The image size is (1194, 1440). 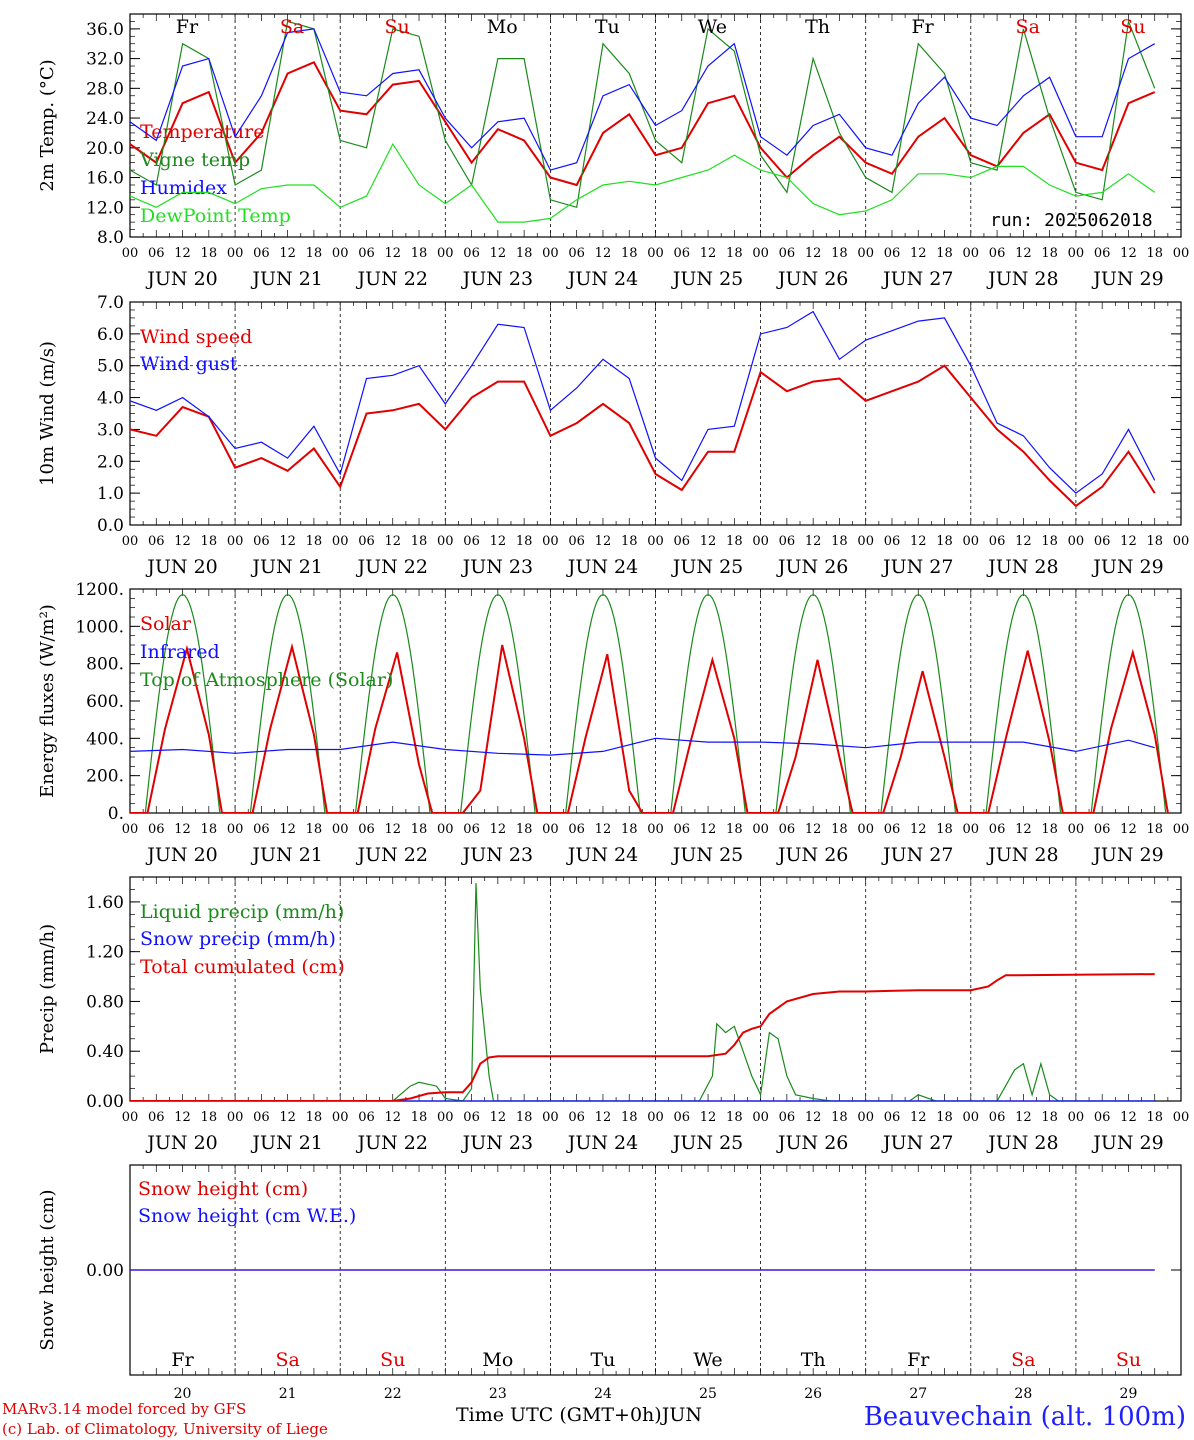 I want to click on y-tick-label: 1200., so click(x=99, y=590).